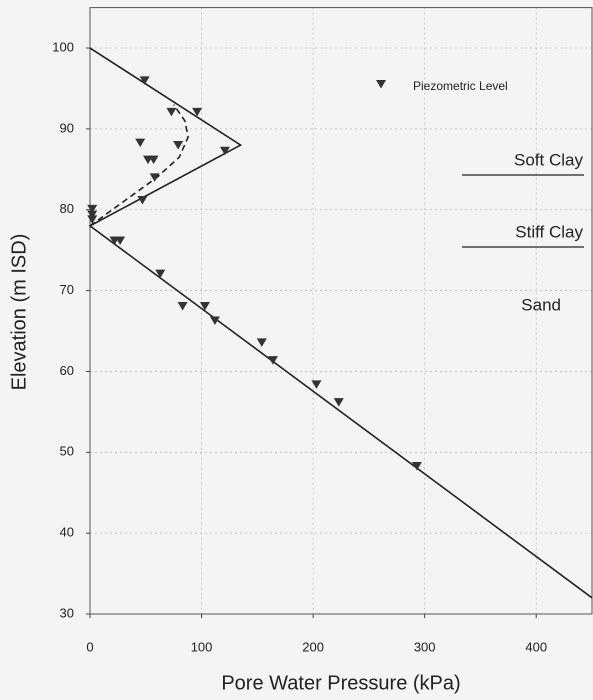 The width and height of the screenshot is (593, 700). Describe the element at coordinates (67, 370) in the screenshot. I see `y-tick-label: 60` at that location.